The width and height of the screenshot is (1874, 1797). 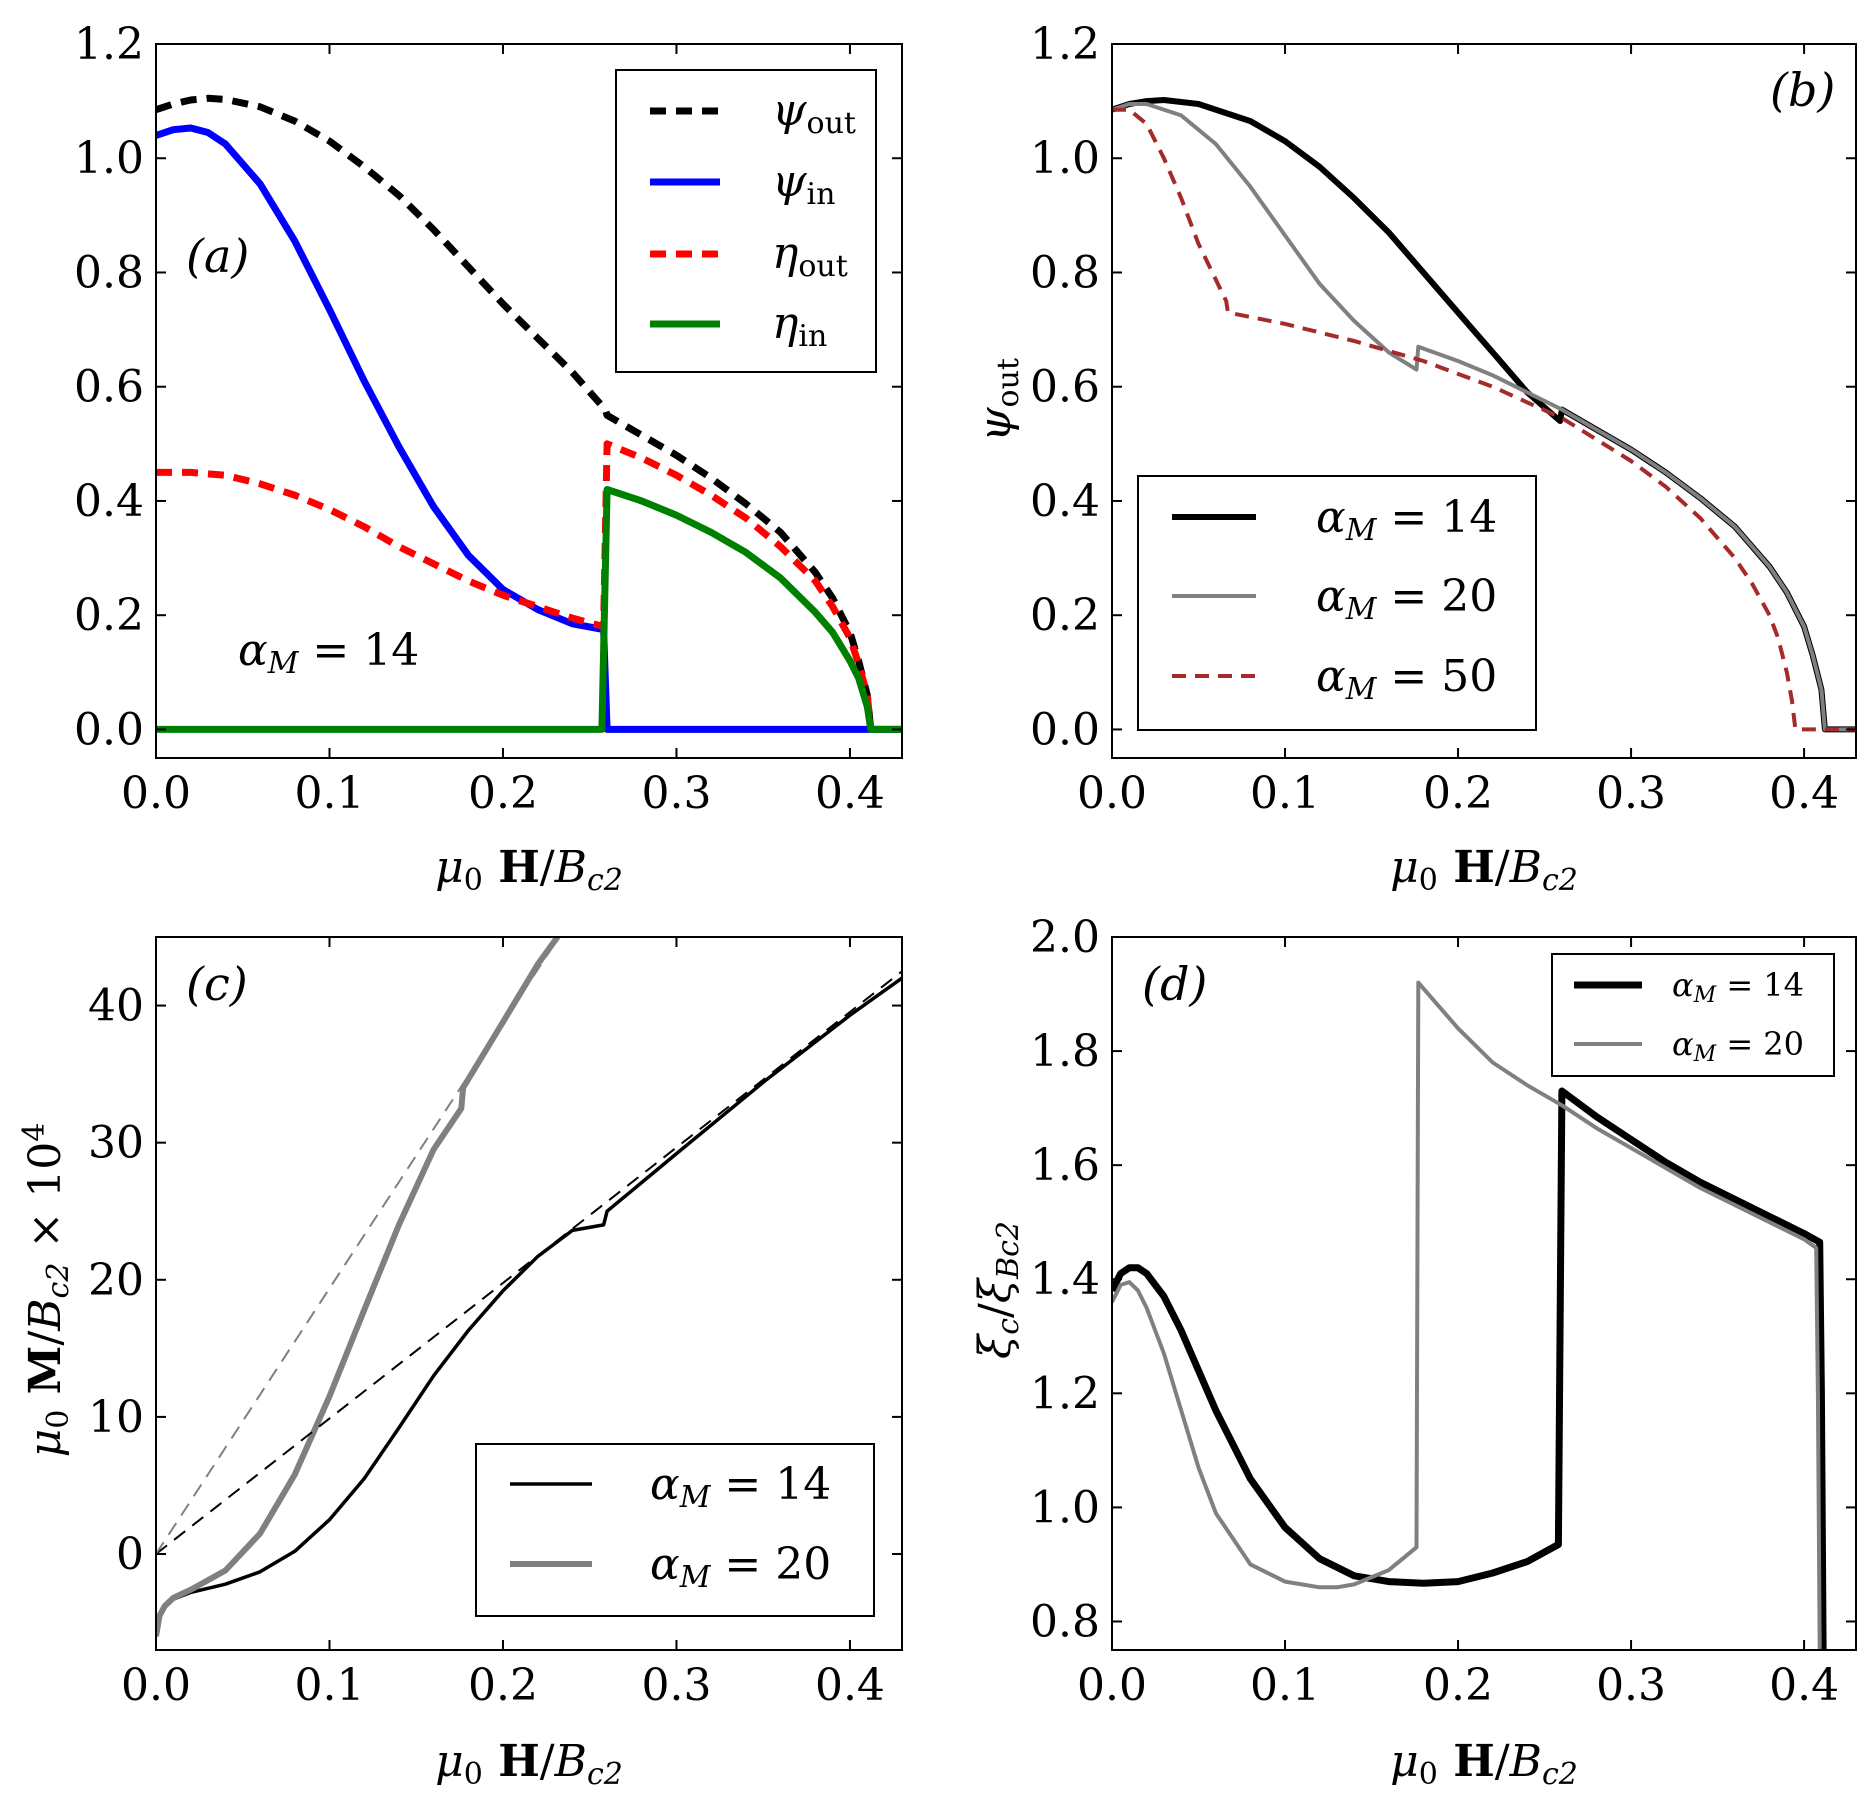 I want to click on xtick-label-d-3: 0.3, so click(x=1631, y=1685).